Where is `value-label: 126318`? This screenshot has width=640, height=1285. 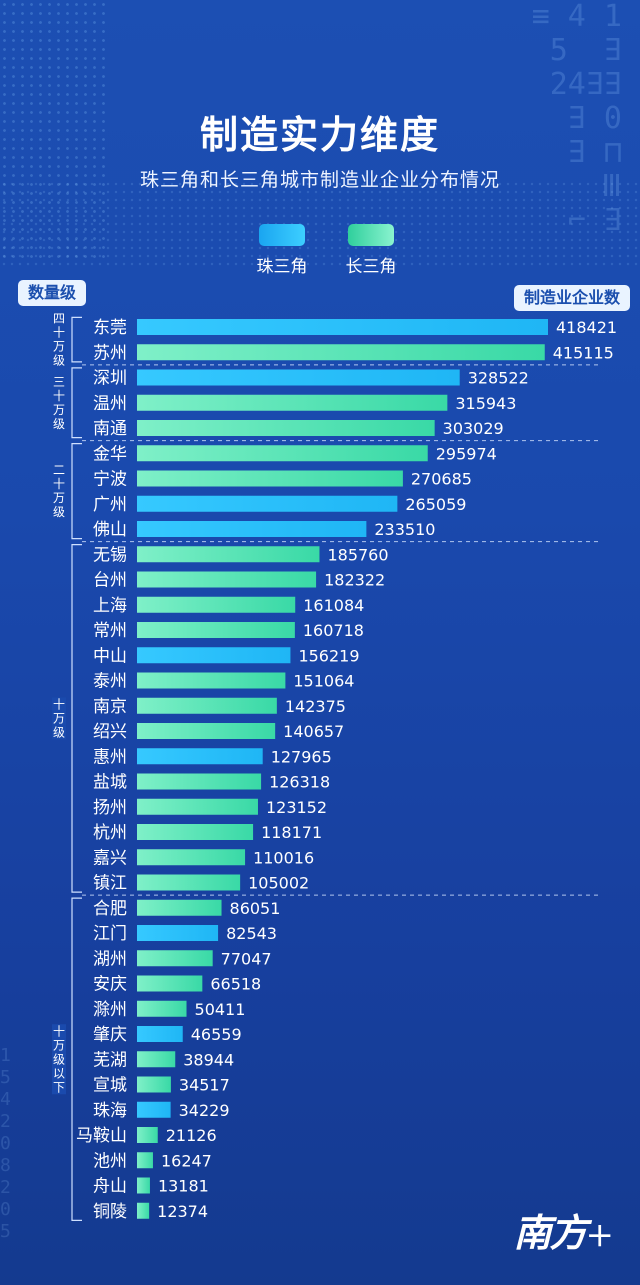 value-label: 126318 is located at coordinates (299, 782).